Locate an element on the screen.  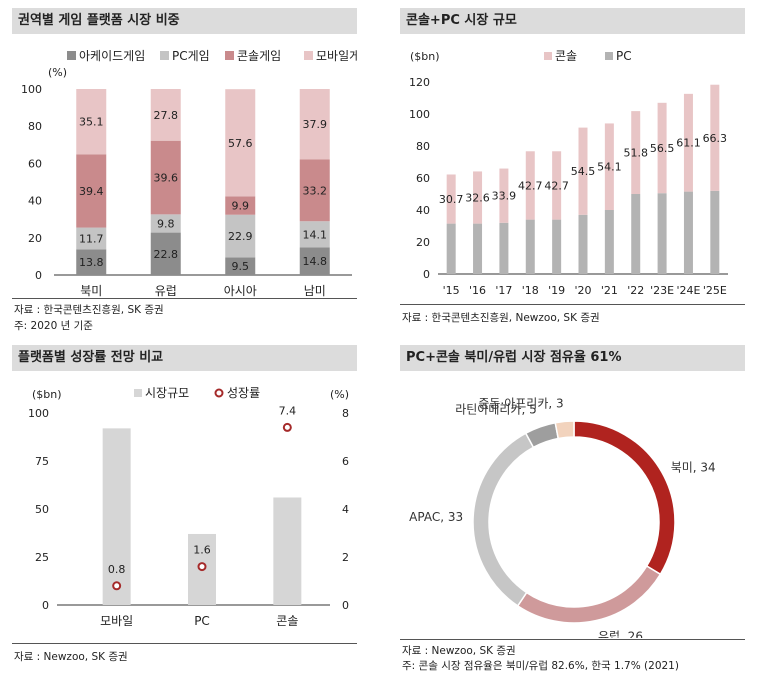
slice-label: 라틴아메리카, 5 is located at coordinates (496, 409).